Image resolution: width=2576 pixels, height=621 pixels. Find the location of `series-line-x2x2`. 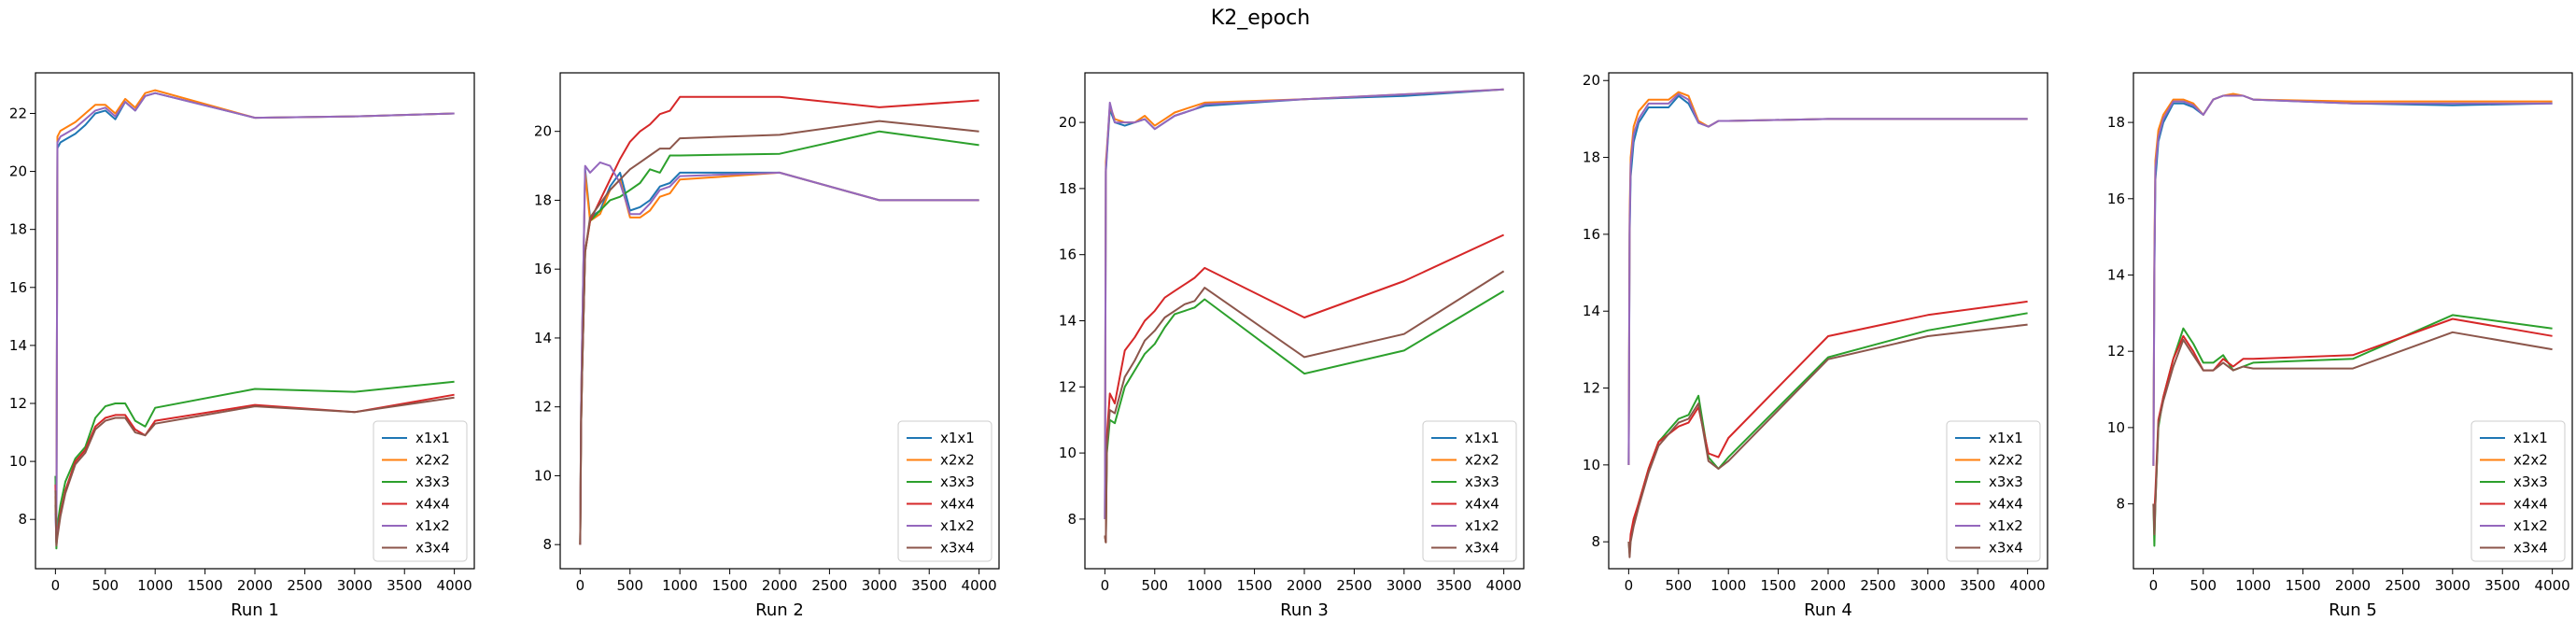

series-line-x2x2 is located at coordinates (255, 314).